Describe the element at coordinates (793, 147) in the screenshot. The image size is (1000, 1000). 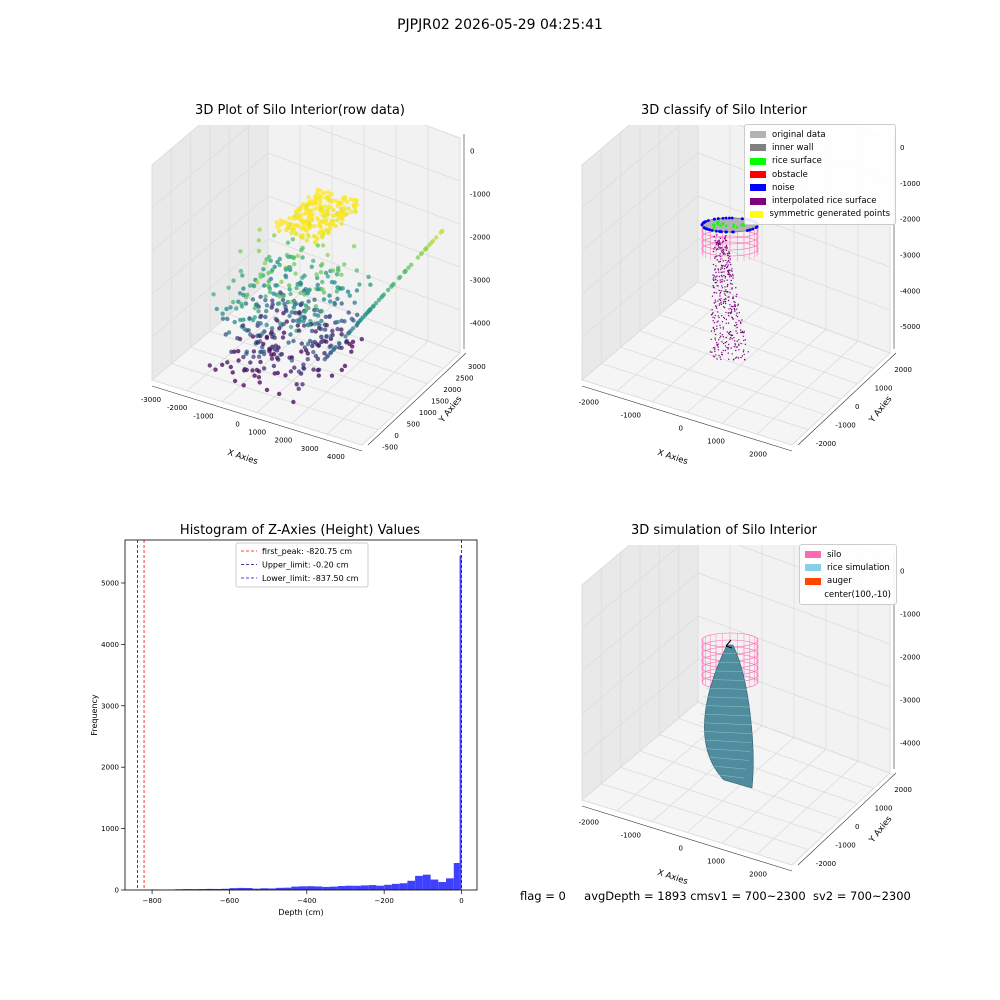
I see `legend-label: inner wall` at that location.